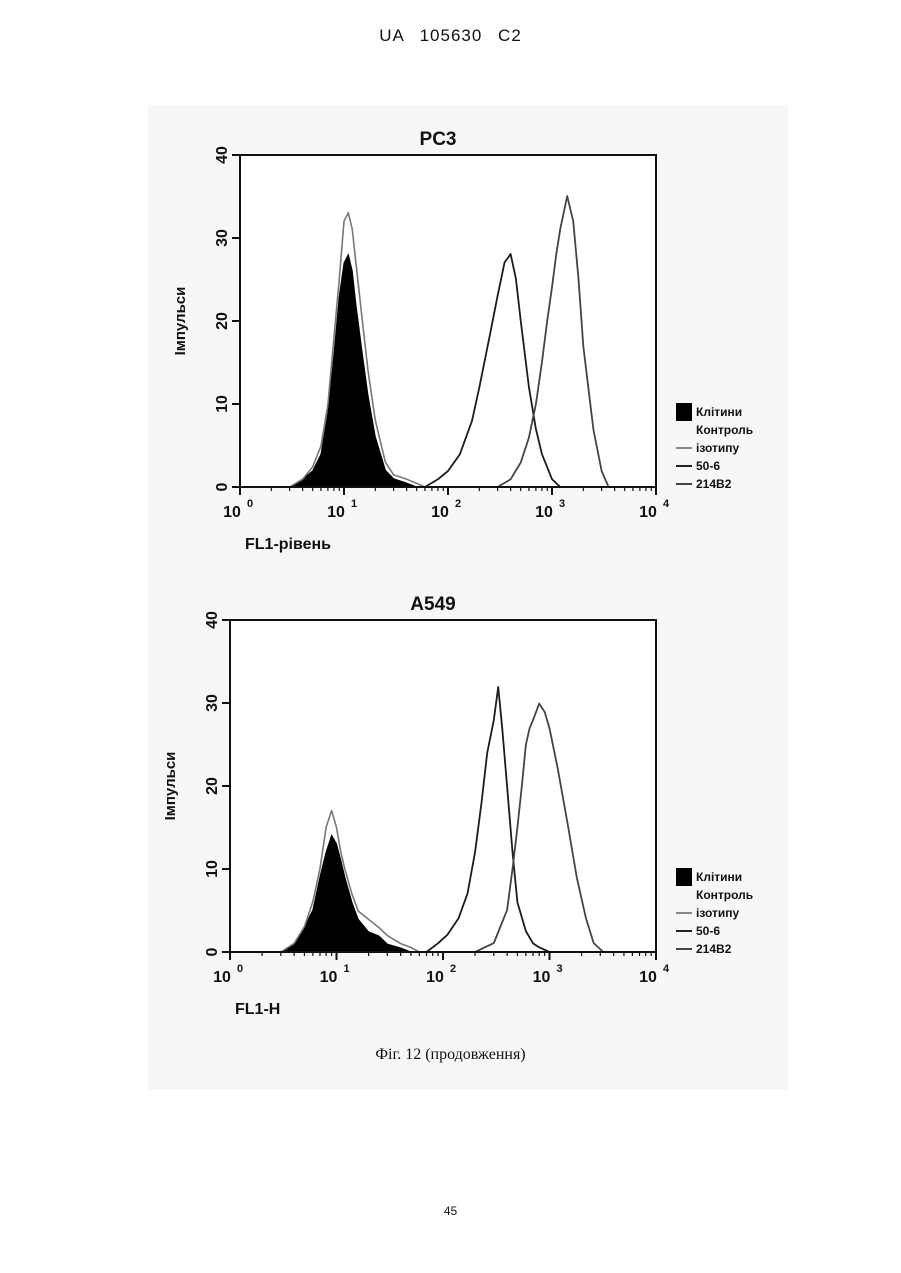 This screenshot has width=901, height=1273. What do you see at coordinates (288, 544) in the screenshot?
I see `x-axis-label: FL1-рівень` at bounding box center [288, 544].